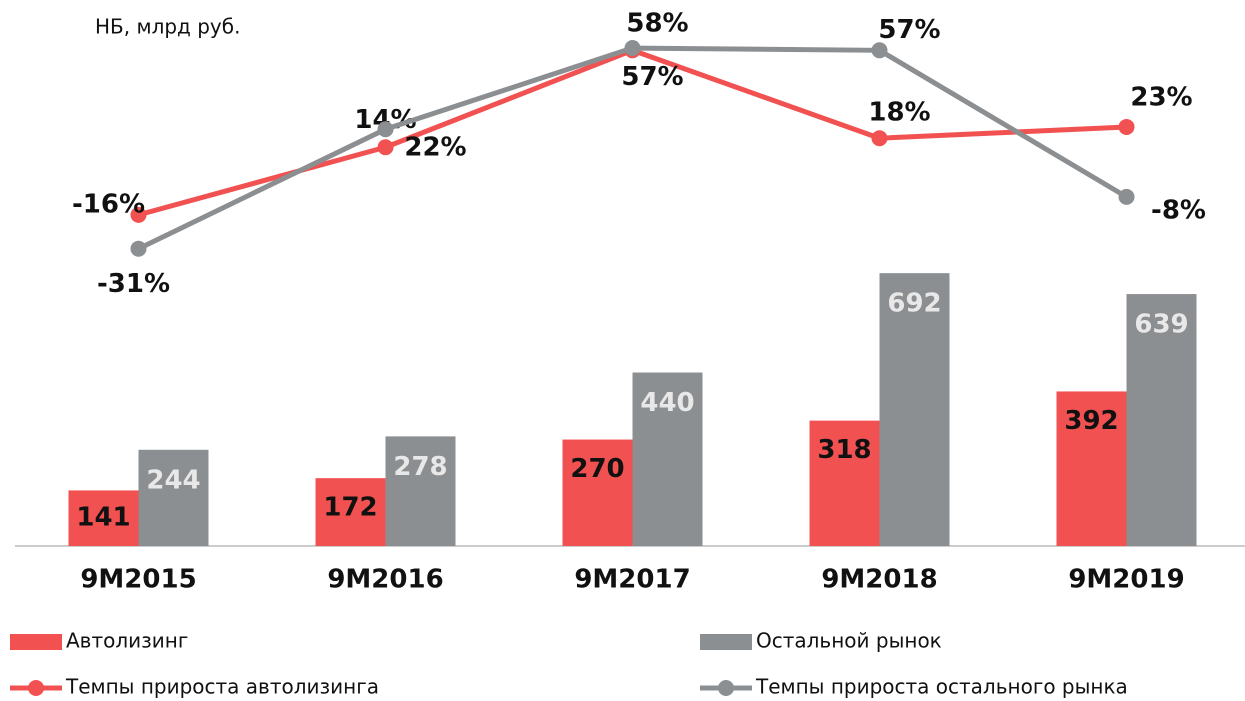  What do you see at coordinates (1178, 210) in the screenshot?
I see `line-label: -8%` at bounding box center [1178, 210].